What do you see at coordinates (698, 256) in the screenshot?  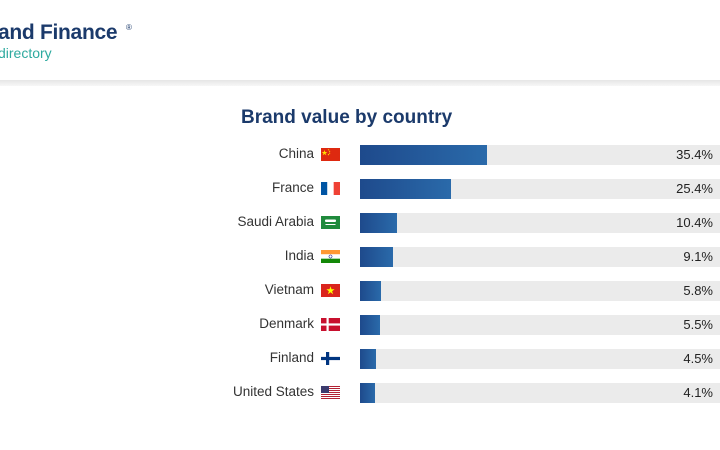 I see `value-label: 9.1%` at bounding box center [698, 256].